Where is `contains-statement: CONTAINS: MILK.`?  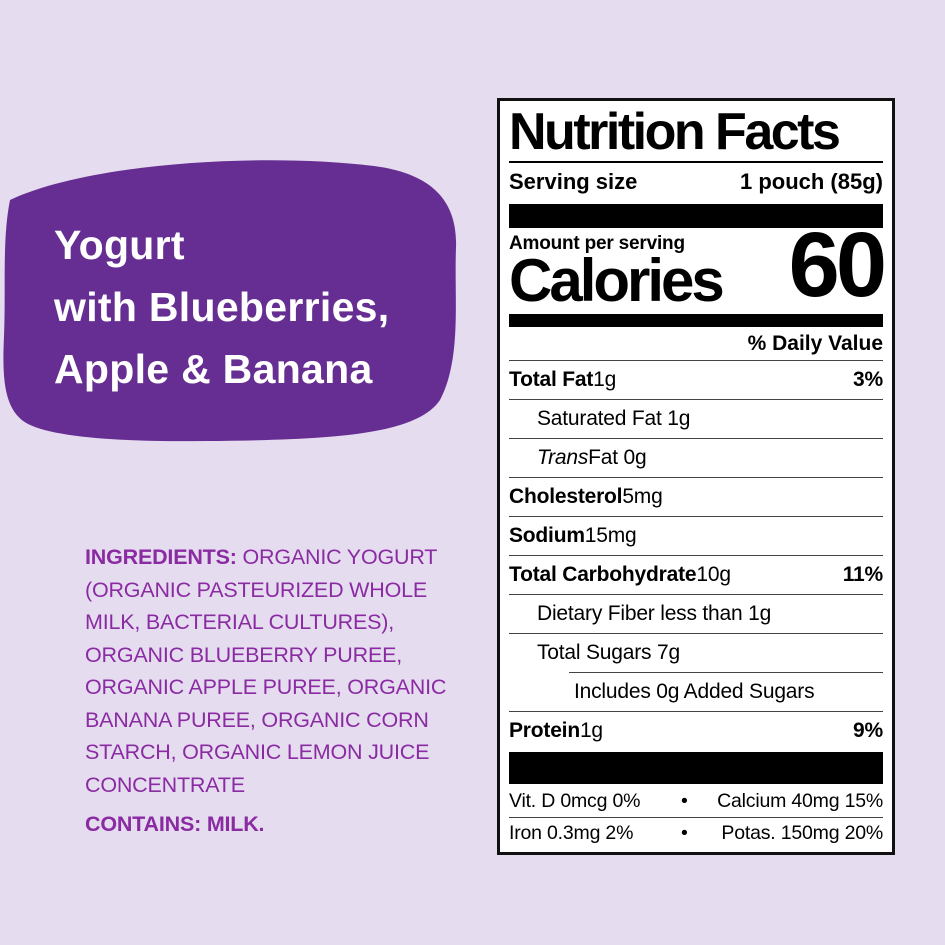 contains-statement: CONTAINS: MILK. is located at coordinates (175, 824).